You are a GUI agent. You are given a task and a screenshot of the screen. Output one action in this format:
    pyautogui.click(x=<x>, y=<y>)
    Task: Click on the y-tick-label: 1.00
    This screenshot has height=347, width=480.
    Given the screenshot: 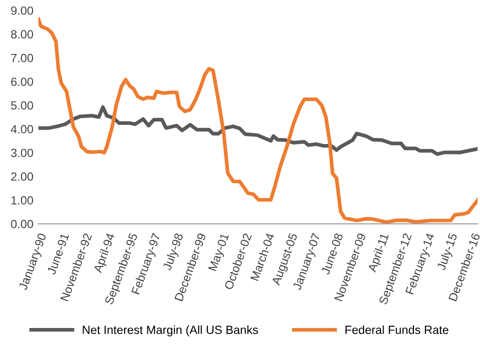 What is the action you would take?
    pyautogui.click(x=22, y=200)
    